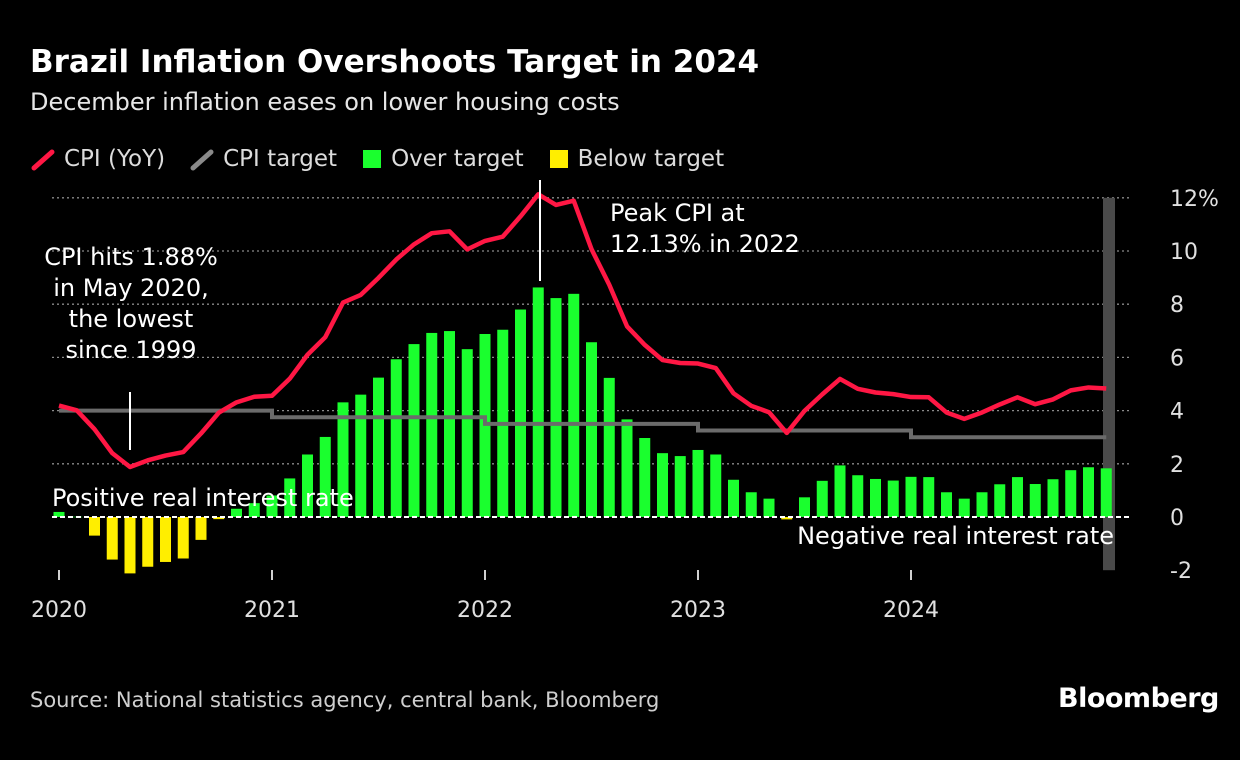 Image resolution: width=1240 pixels, height=760 pixels. Describe the element at coordinates (583, 424) in the screenshot. I see `cpi-target-line` at that location.